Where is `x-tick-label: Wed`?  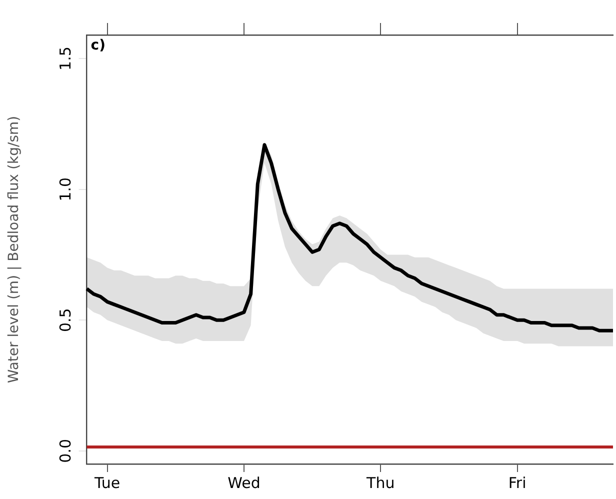 x-tick-label: Wed is located at coordinates (244, 483).